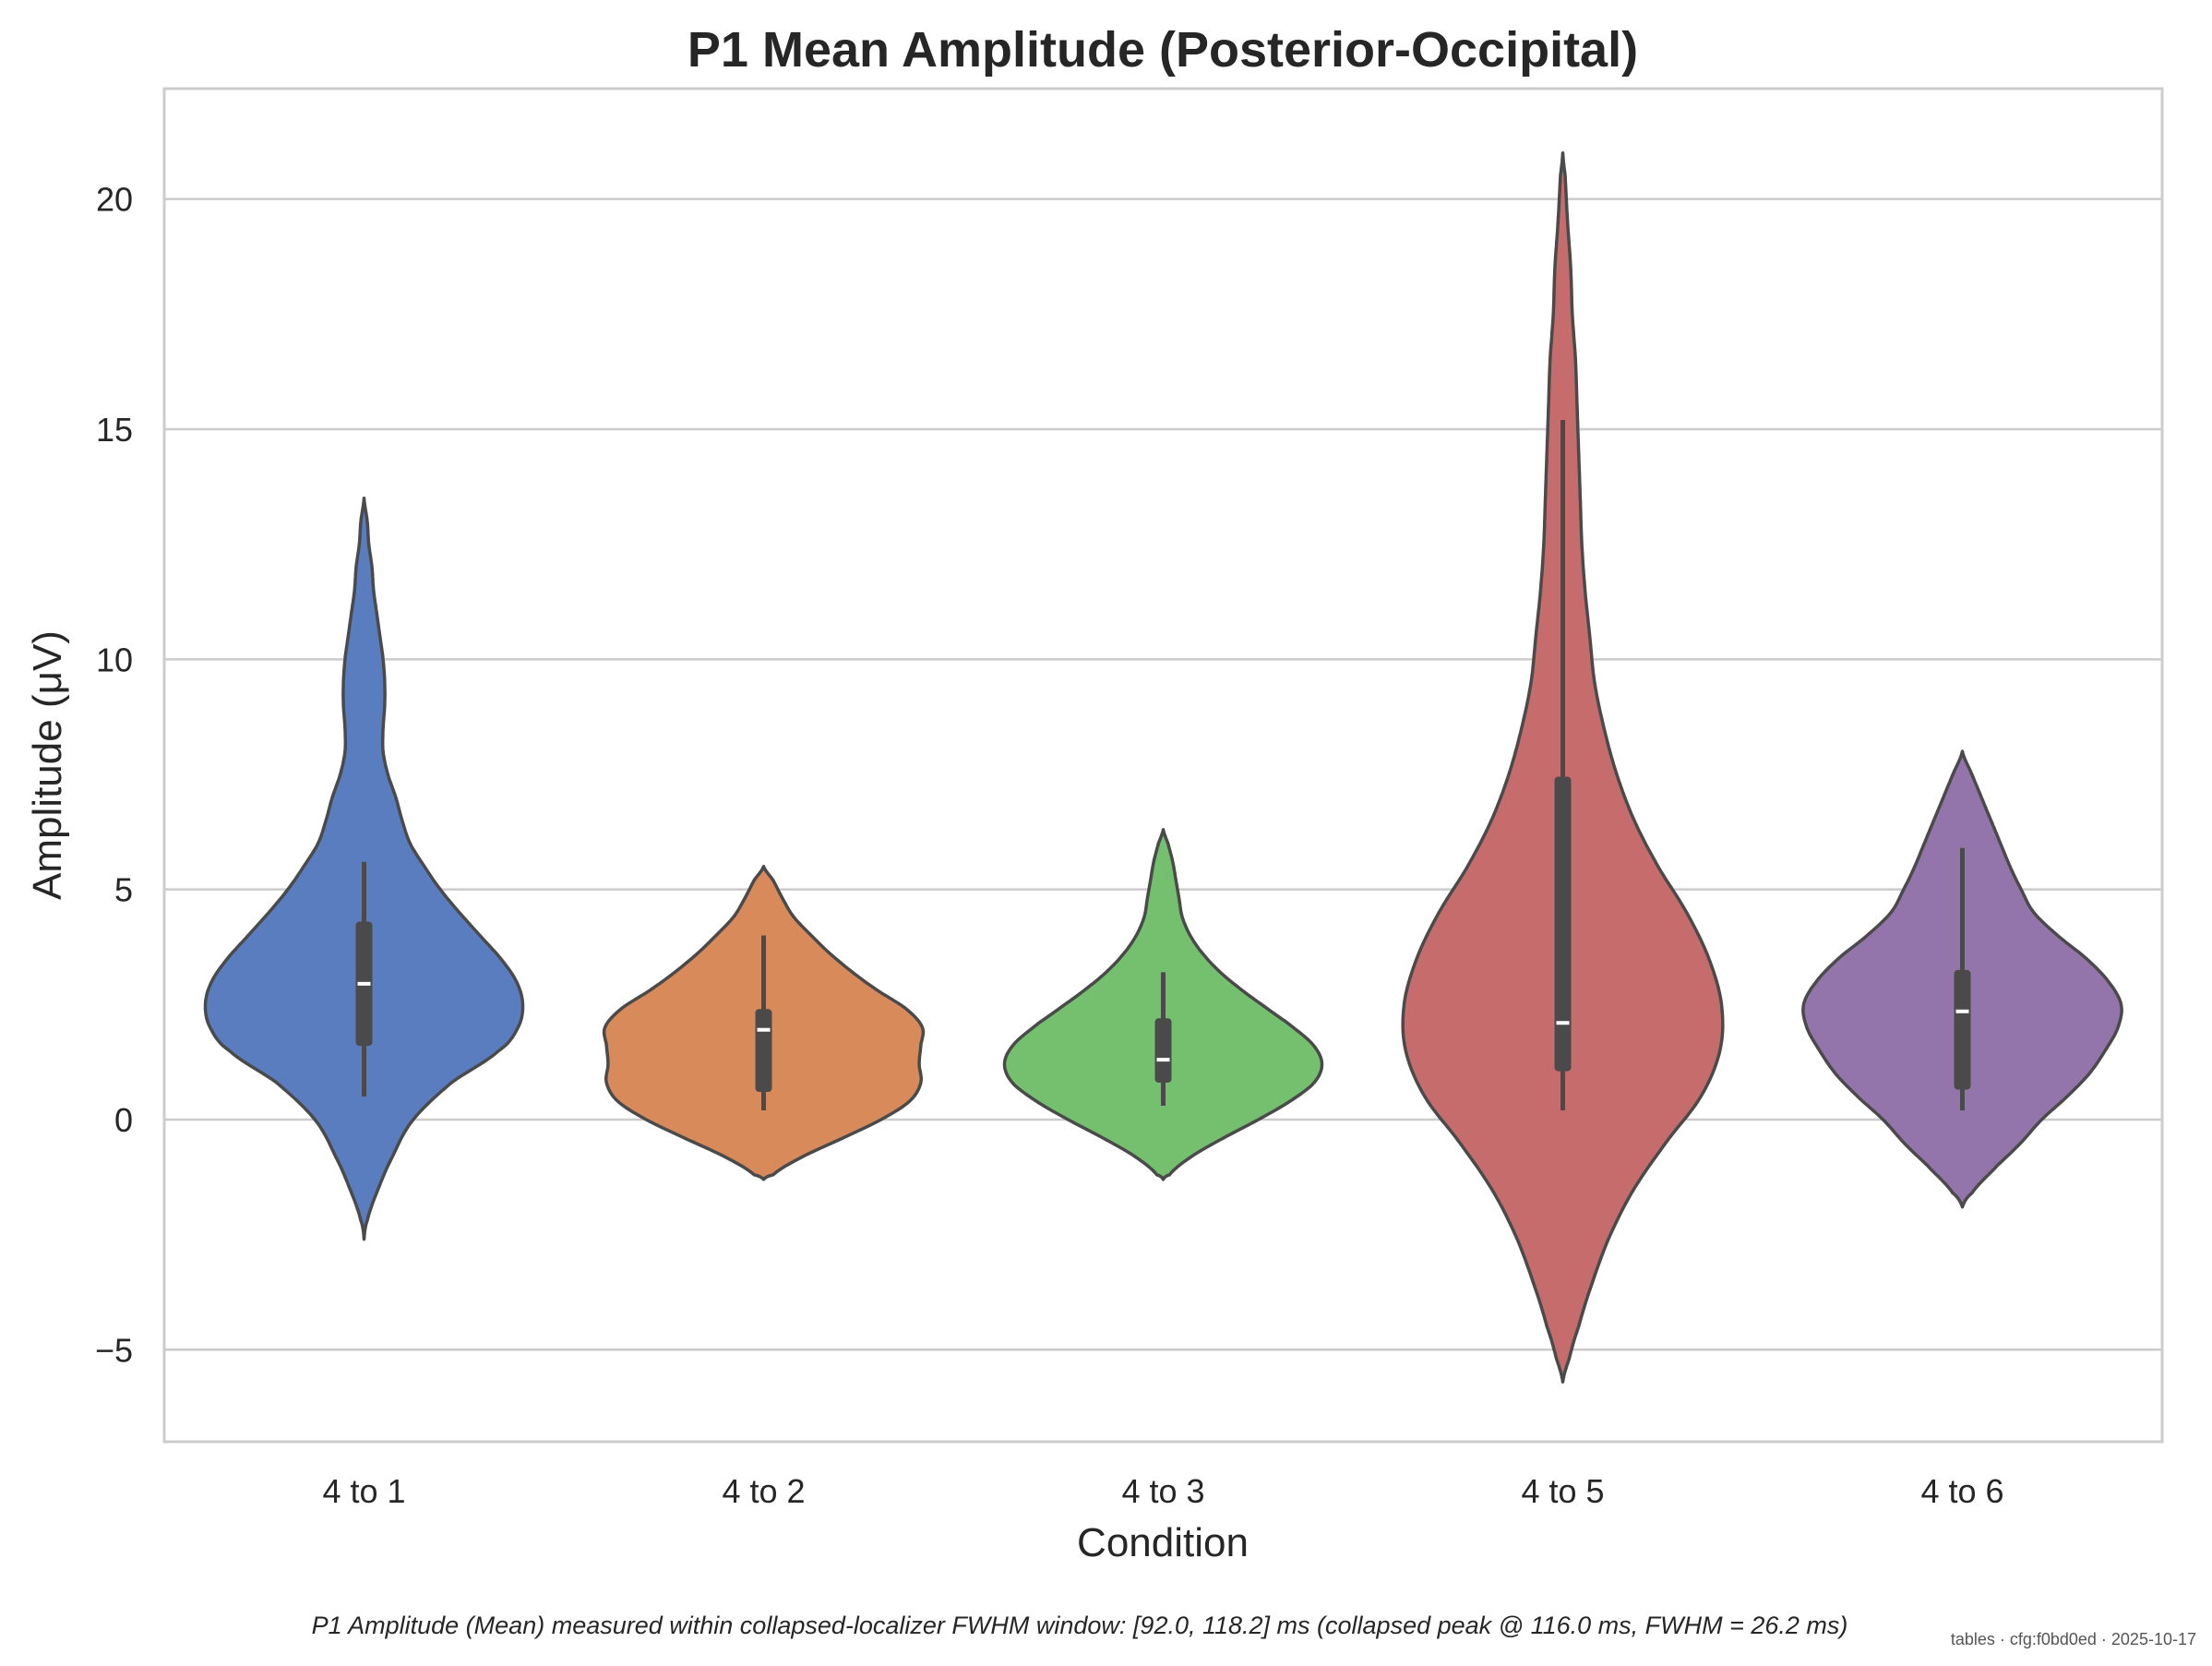  I want to click on x-axis-label: Condition, so click(1163, 1543).